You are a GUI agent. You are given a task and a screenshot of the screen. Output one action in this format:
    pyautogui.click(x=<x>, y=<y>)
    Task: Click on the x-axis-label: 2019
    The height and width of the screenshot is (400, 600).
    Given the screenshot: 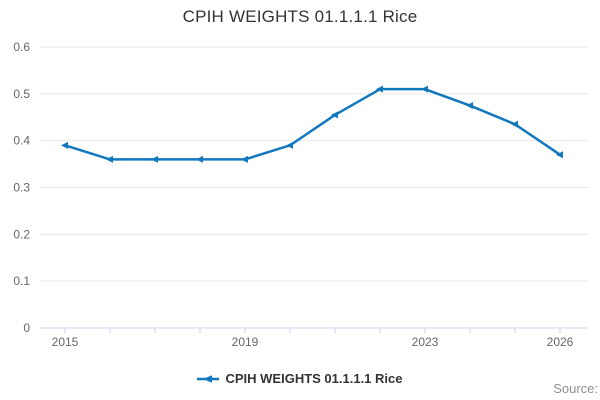 What is the action you would take?
    pyautogui.click(x=245, y=342)
    